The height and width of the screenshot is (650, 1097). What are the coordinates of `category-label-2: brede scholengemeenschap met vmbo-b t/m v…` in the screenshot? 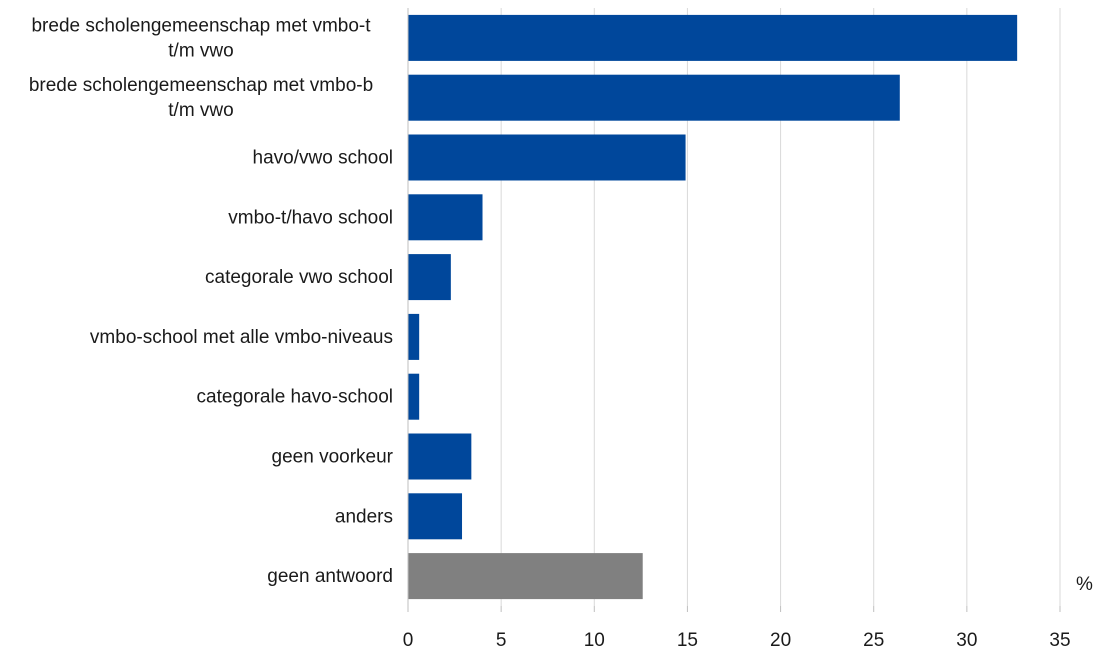 It's located at (201, 98).